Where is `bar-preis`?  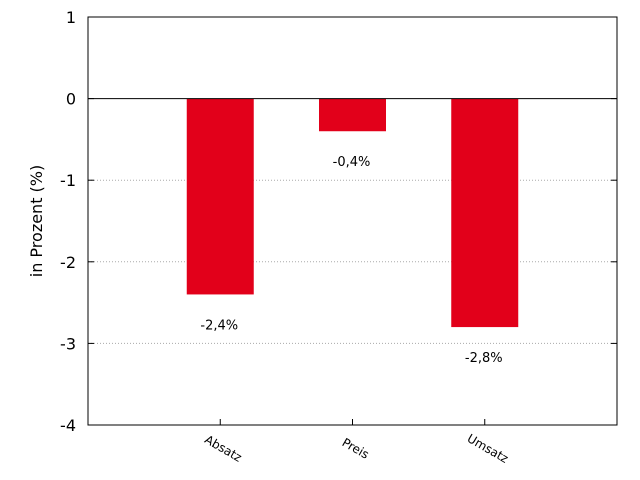
bar-preis is located at coordinates (352, 115).